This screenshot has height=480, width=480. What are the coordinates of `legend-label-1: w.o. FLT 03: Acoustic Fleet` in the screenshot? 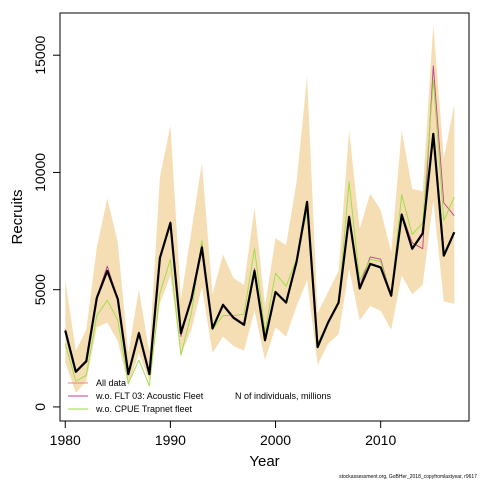 It's located at (149, 396).